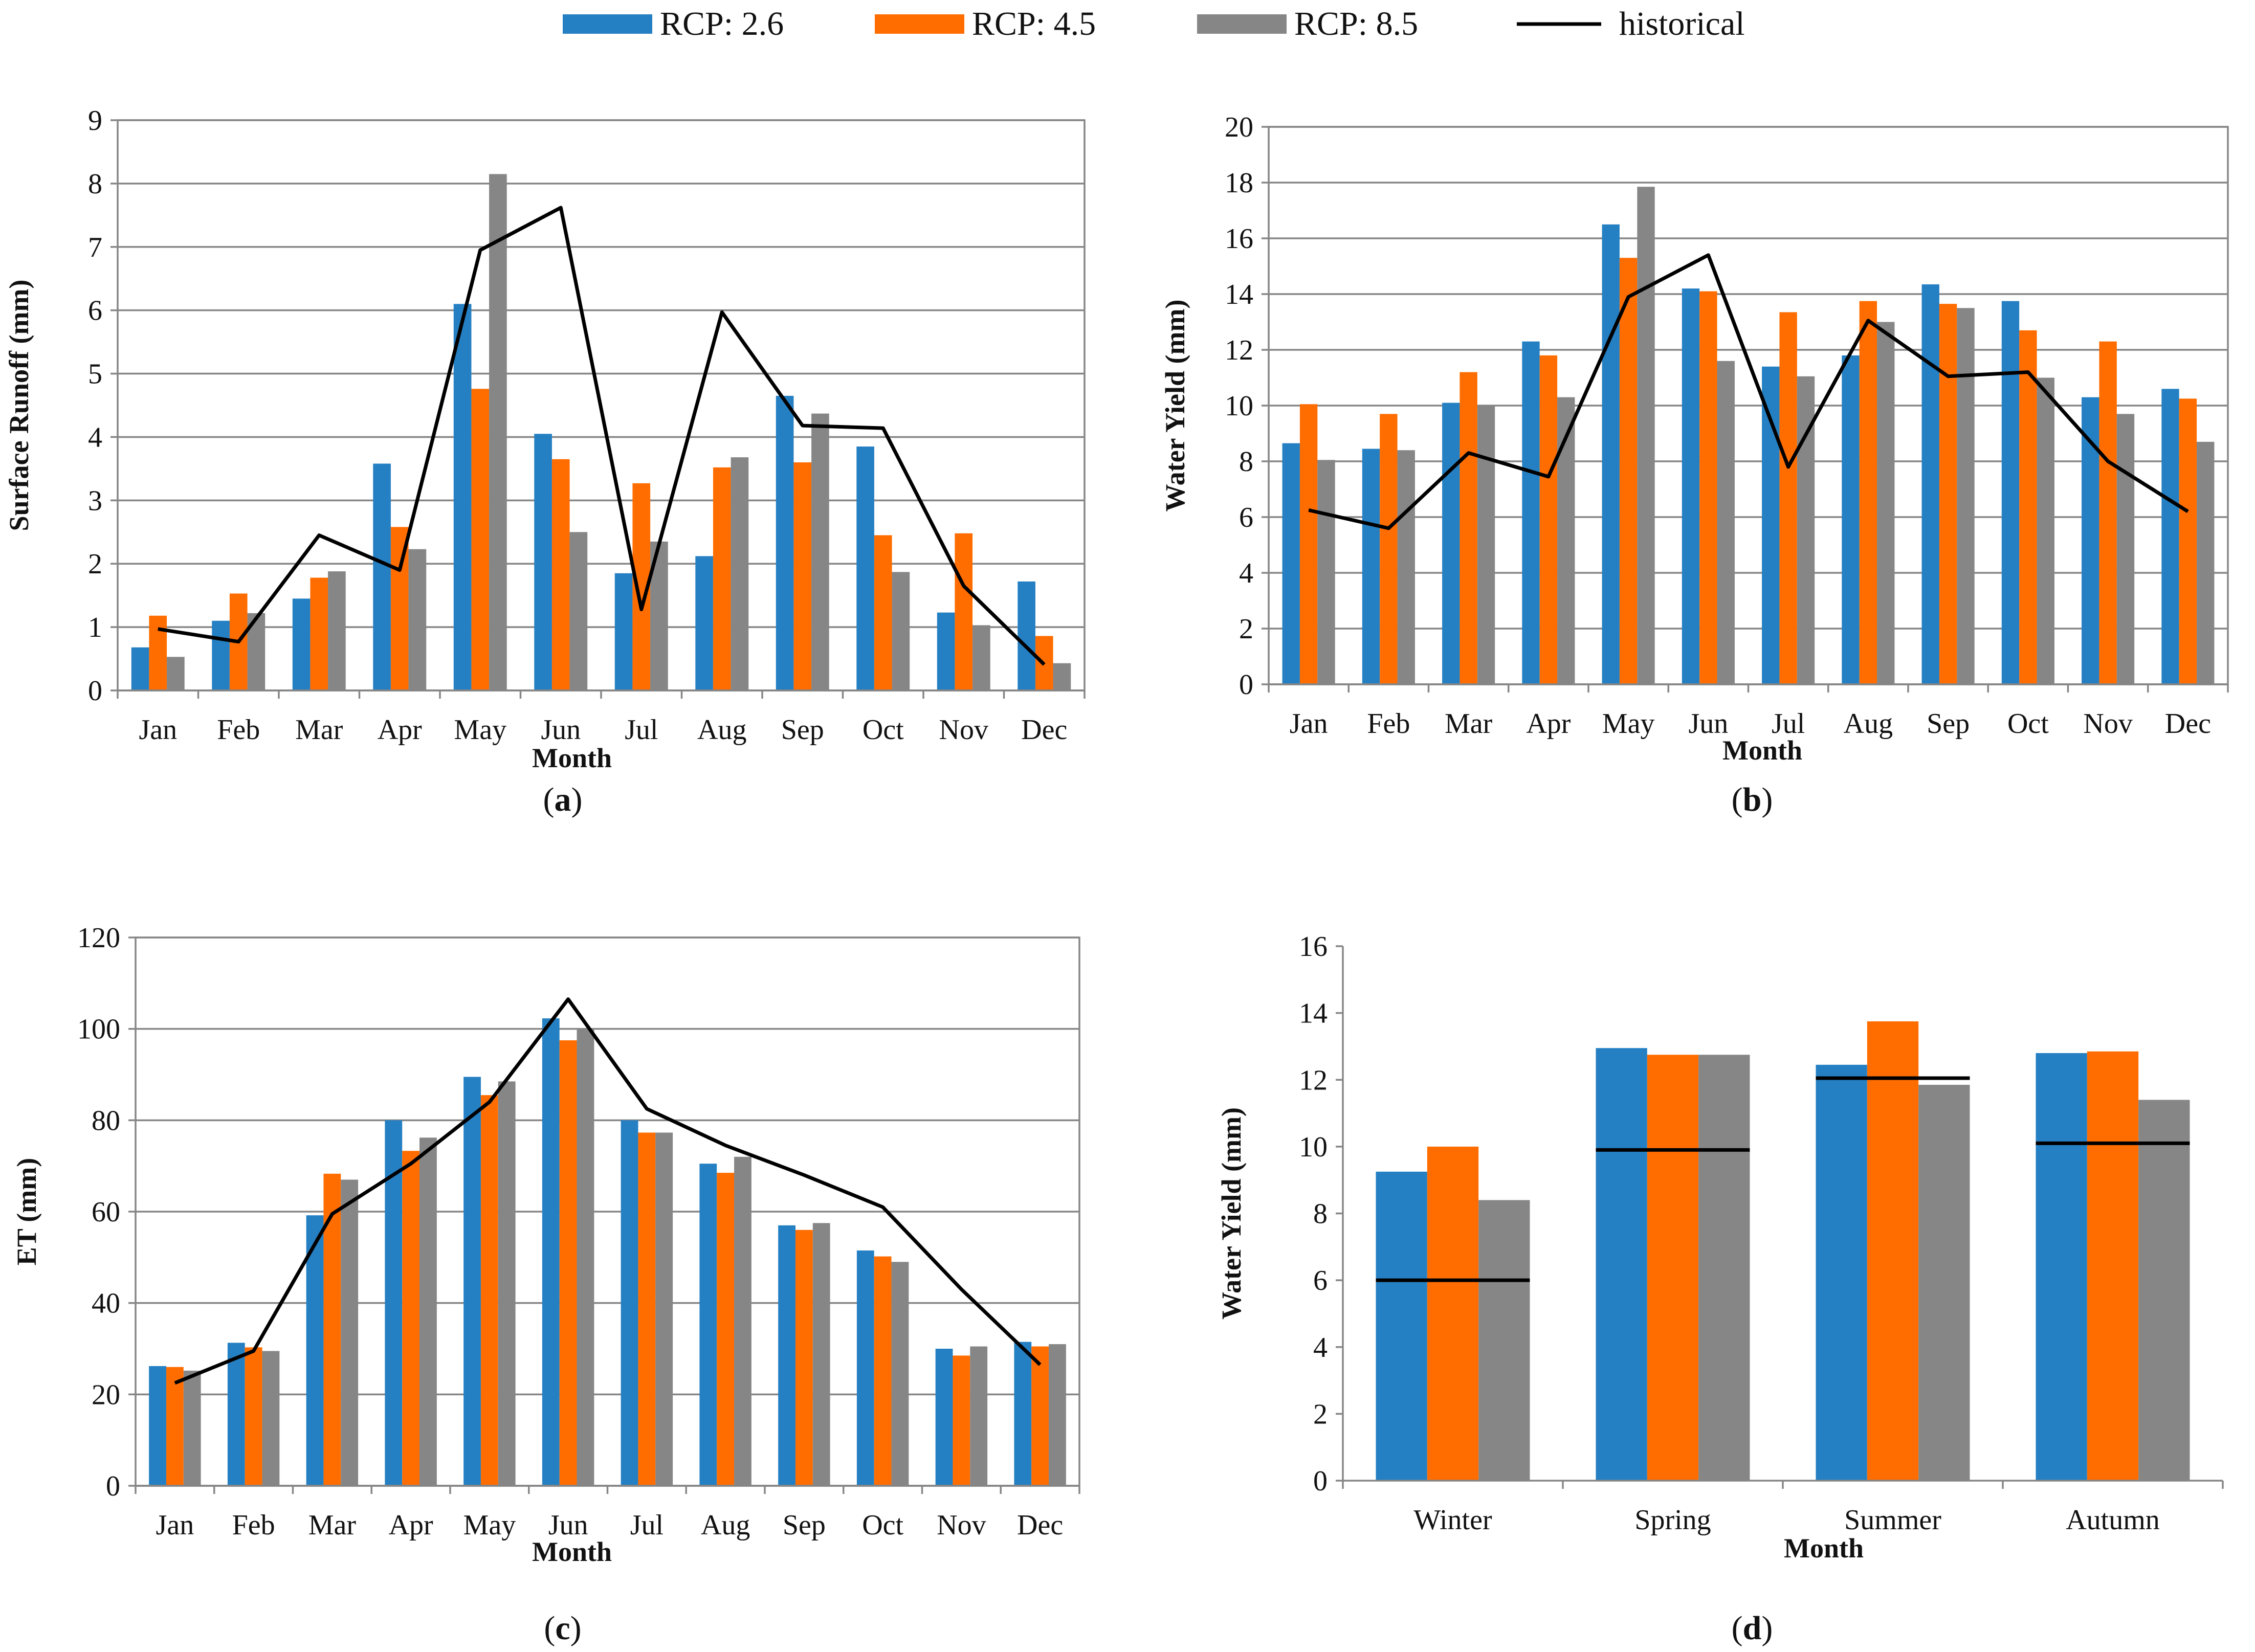 The width and height of the screenshot is (2255, 1652). I want to click on bar-rcp-8-5-aug, so click(743, 1321).